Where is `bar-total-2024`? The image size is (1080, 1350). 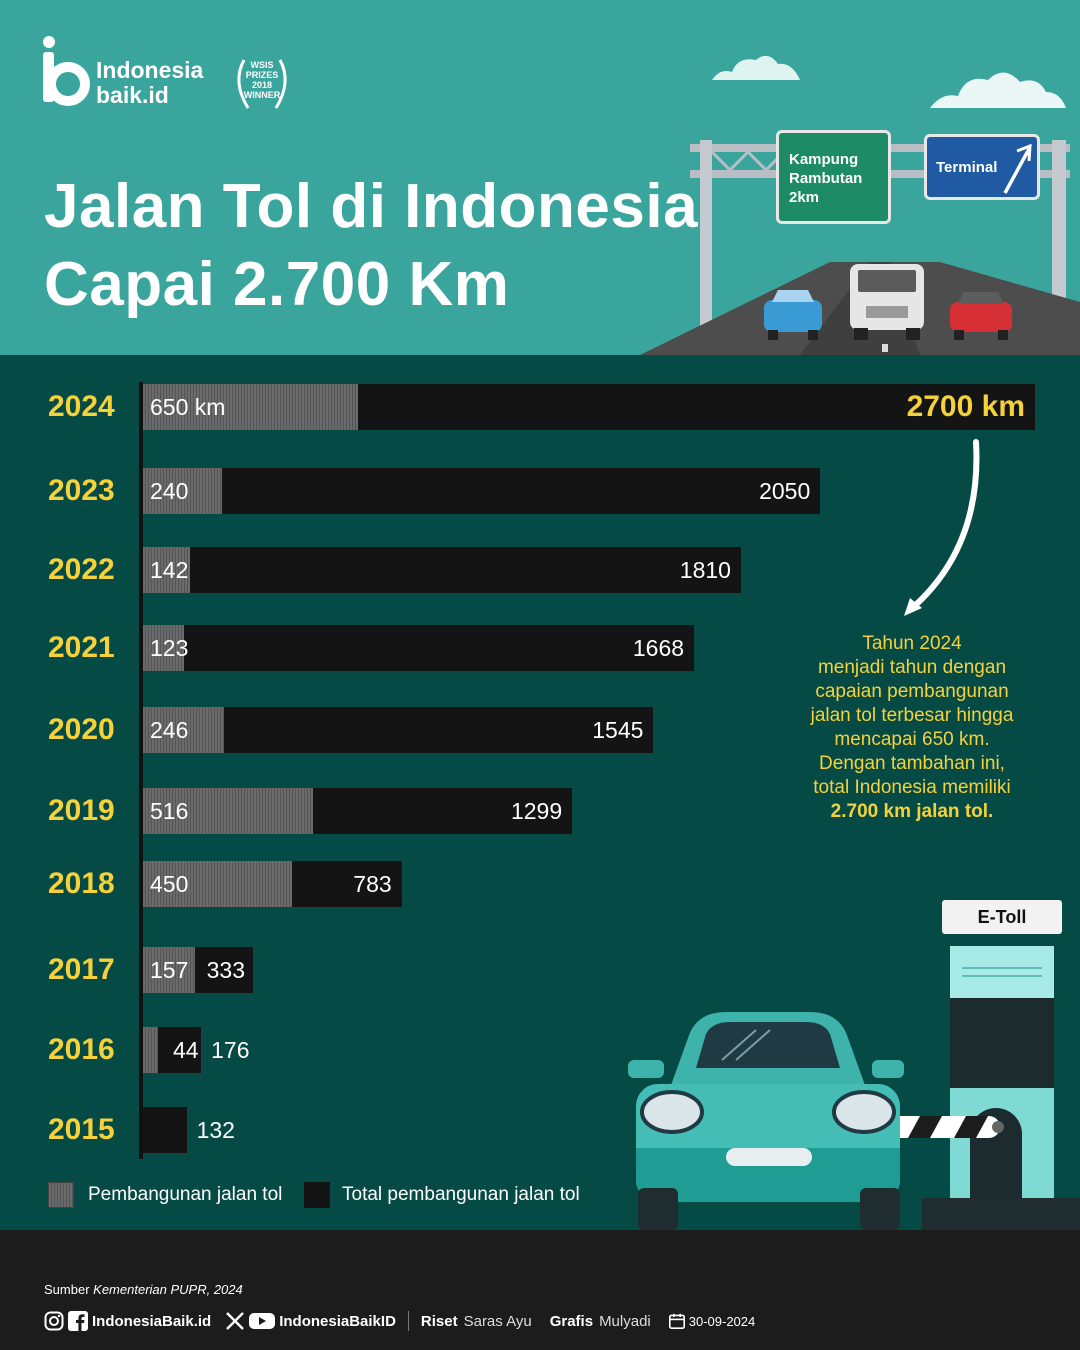
bar-total-2024 is located at coordinates (589, 407).